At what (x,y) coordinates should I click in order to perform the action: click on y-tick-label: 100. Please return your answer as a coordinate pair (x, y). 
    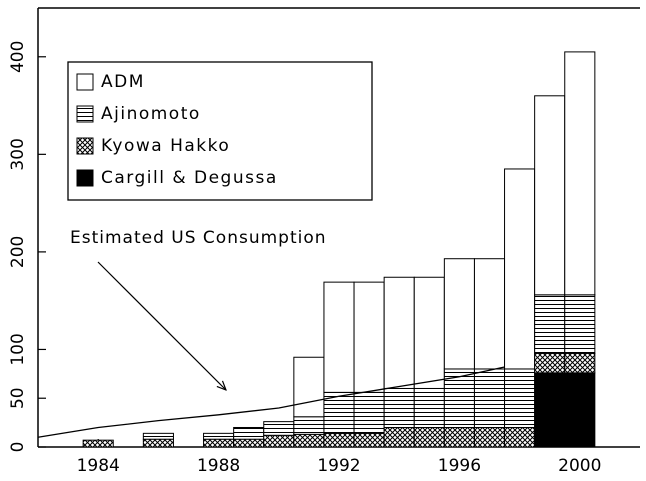
    Looking at the image, I should click on (18, 349).